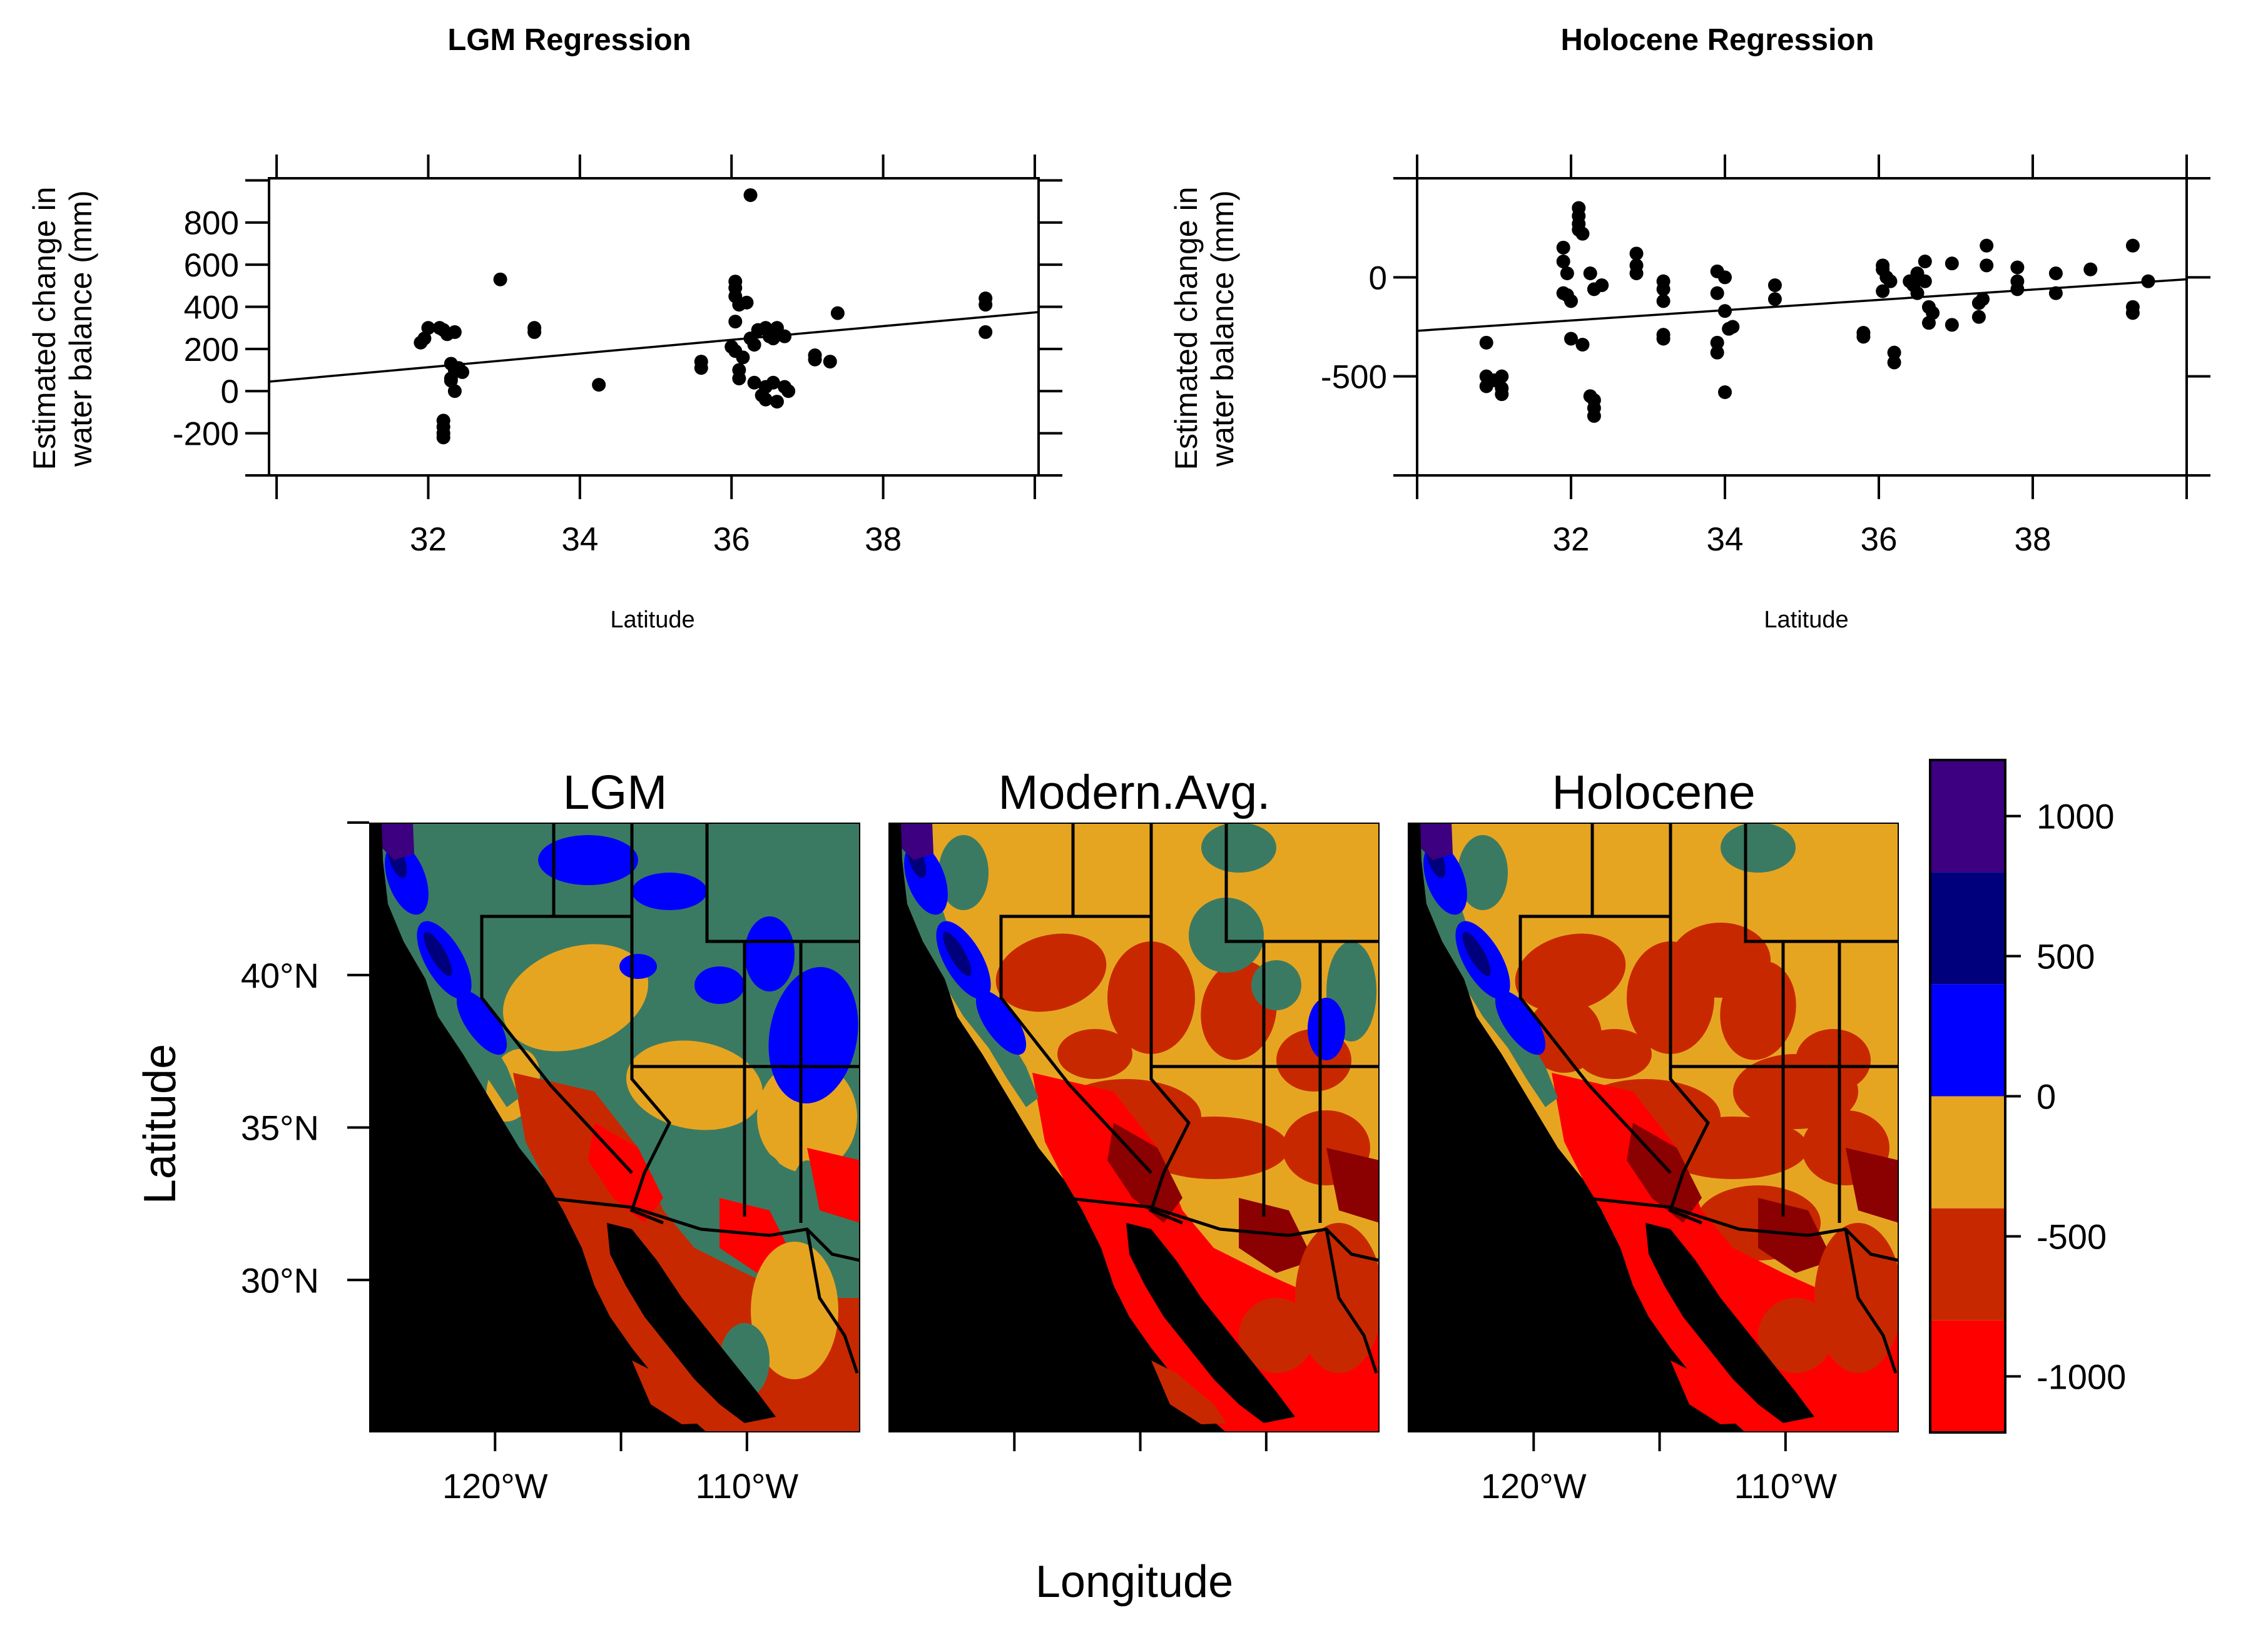  What do you see at coordinates (1134, 1582) in the screenshot?
I see `map-x-label: Longitude` at bounding box center [1134, 1582].